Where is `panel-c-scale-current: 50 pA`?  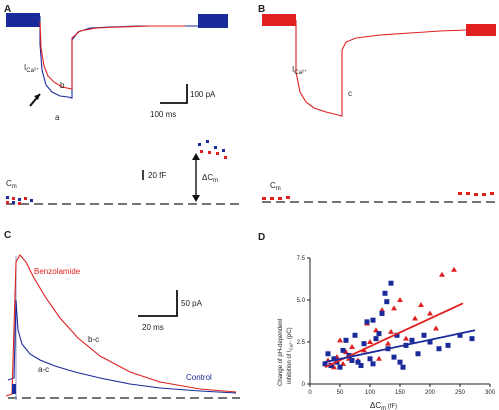
panel-c-scale-current: 50 pA is located at coordinates (192, 303).